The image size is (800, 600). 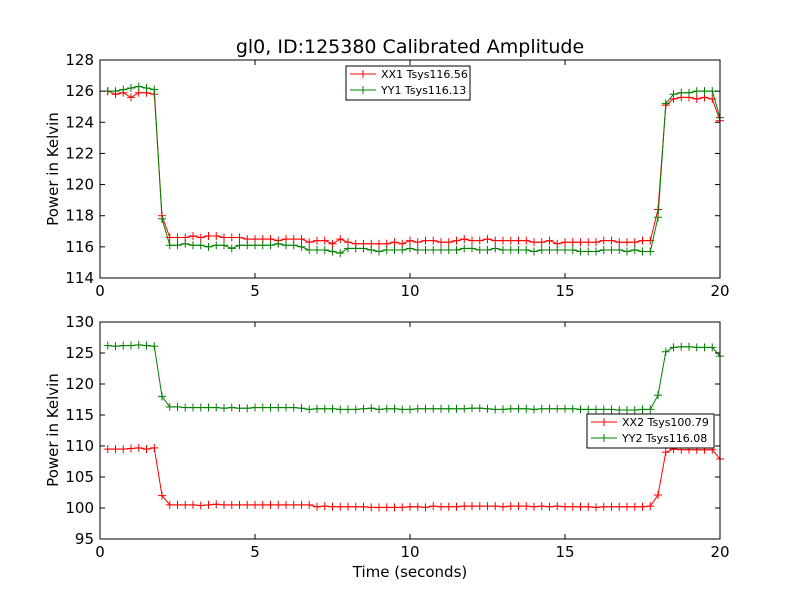 I want to click on chart-top-xtick-label: 20, so click(x=719, y=291).